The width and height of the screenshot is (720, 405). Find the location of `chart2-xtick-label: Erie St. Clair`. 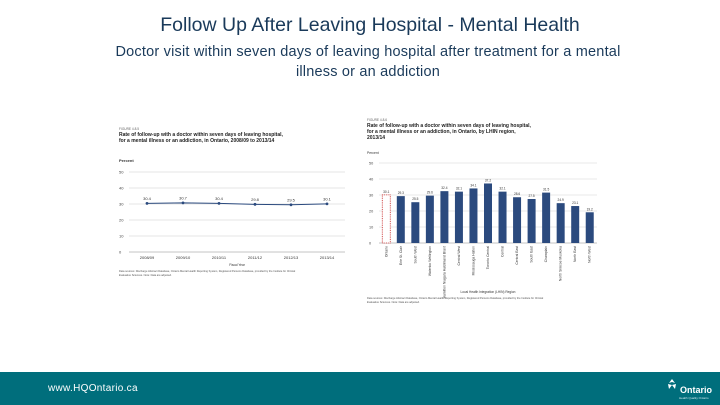

chart2-xtick-label: Erie St. Clair is located at coordinates (401, 255).